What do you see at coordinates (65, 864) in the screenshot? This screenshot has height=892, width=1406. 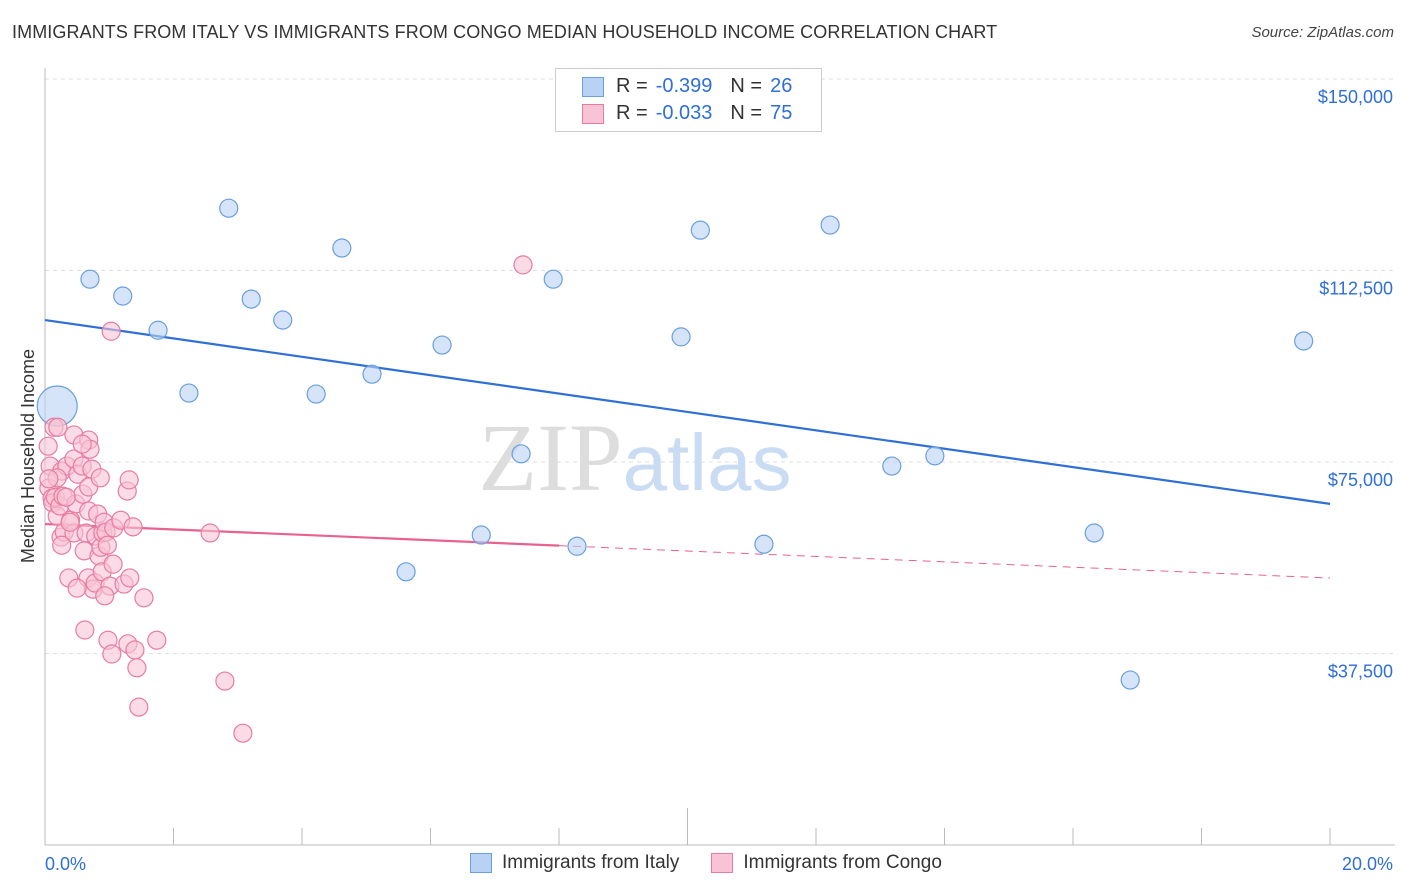 I see `x-tick-label: 0.0%` at bounding box center [65, 864].